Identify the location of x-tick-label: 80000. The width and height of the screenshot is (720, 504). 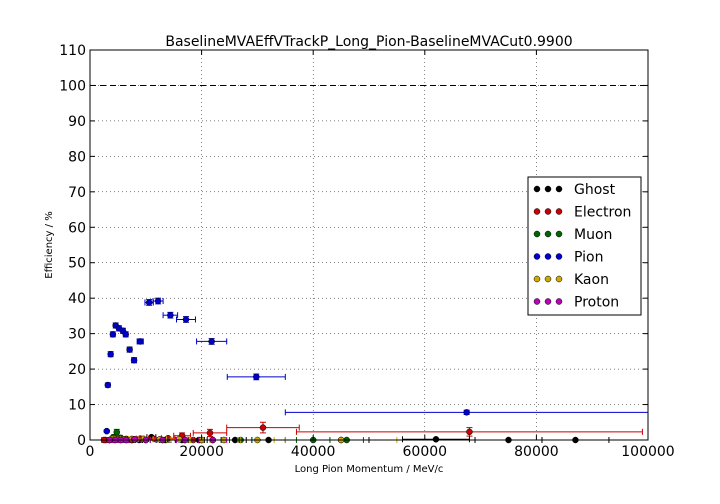
(536, 452).